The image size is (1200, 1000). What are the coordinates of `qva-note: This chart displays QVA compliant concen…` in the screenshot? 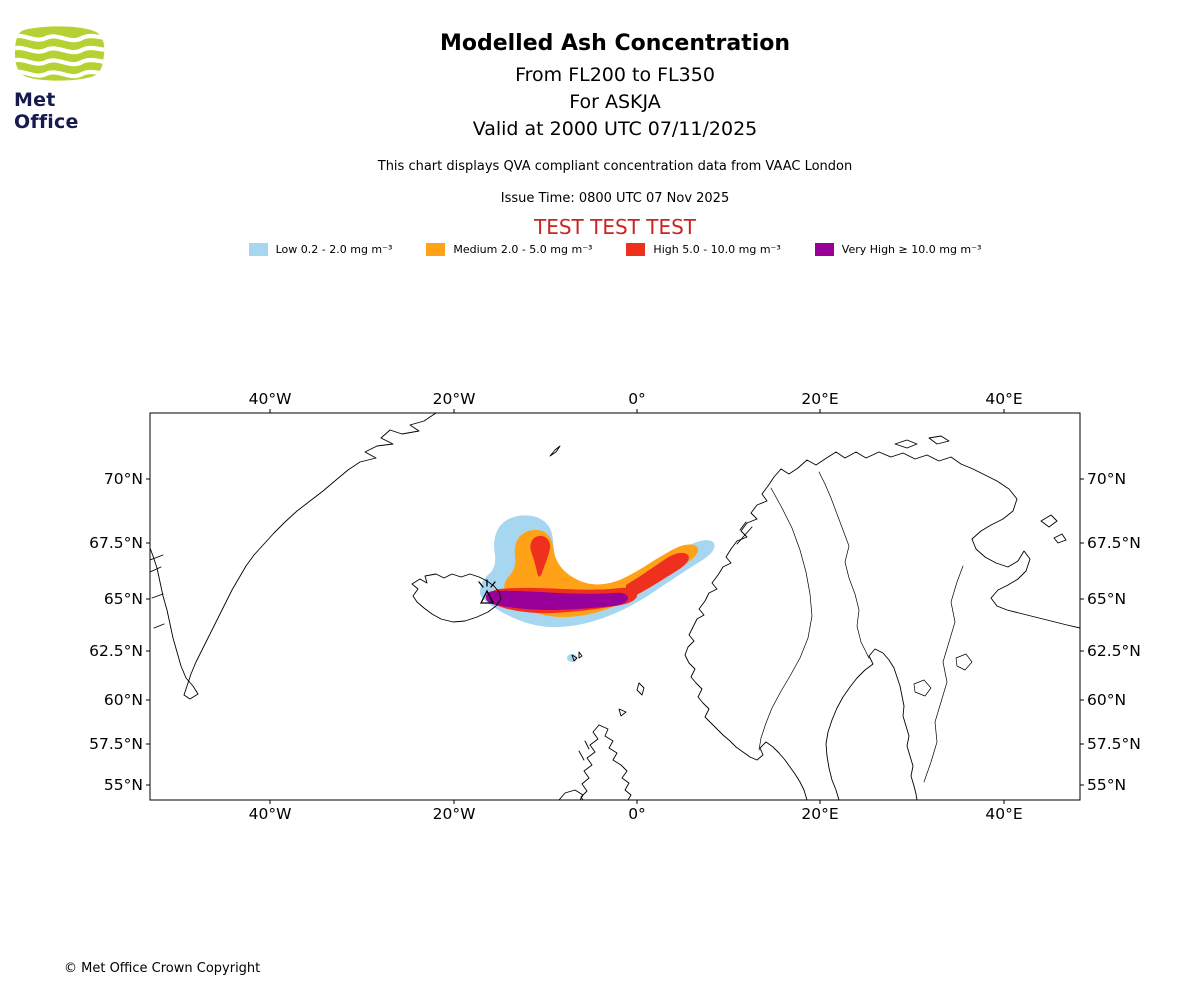 It's located at (615, 166).